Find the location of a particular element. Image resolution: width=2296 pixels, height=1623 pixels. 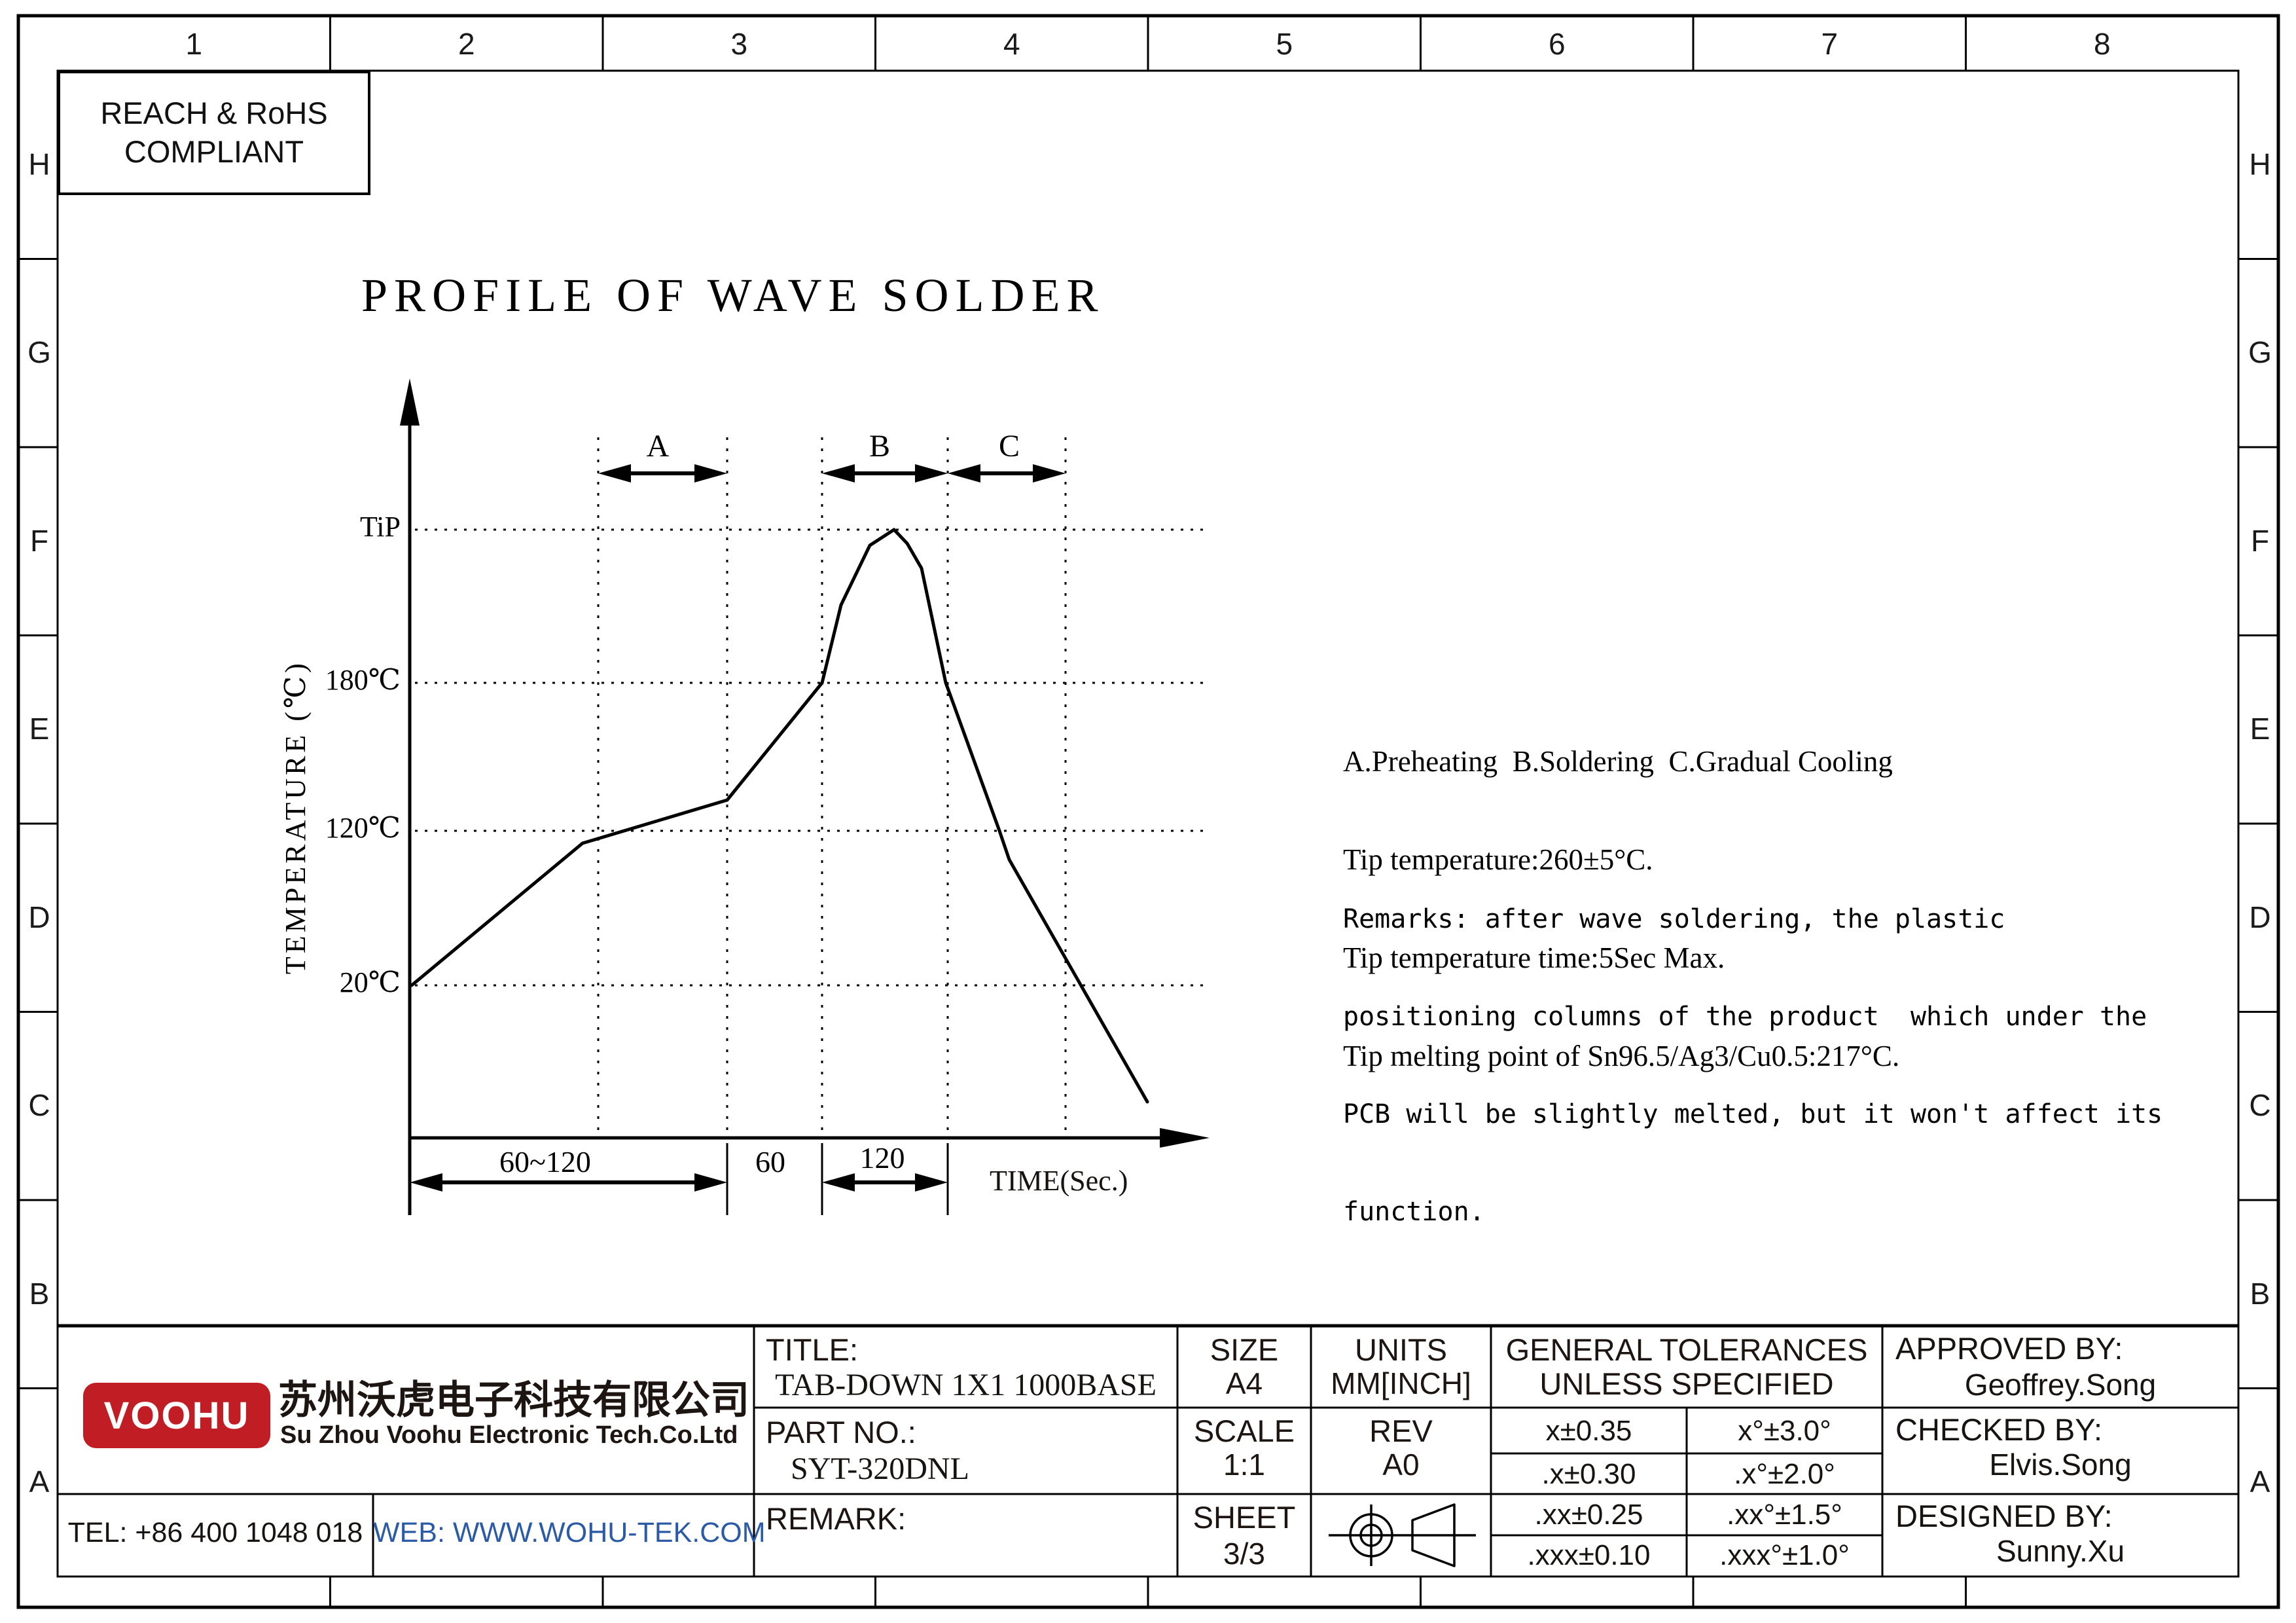

chart-title: PROFILE OF WAVE SOLDER is located at coordinates (733, 295).